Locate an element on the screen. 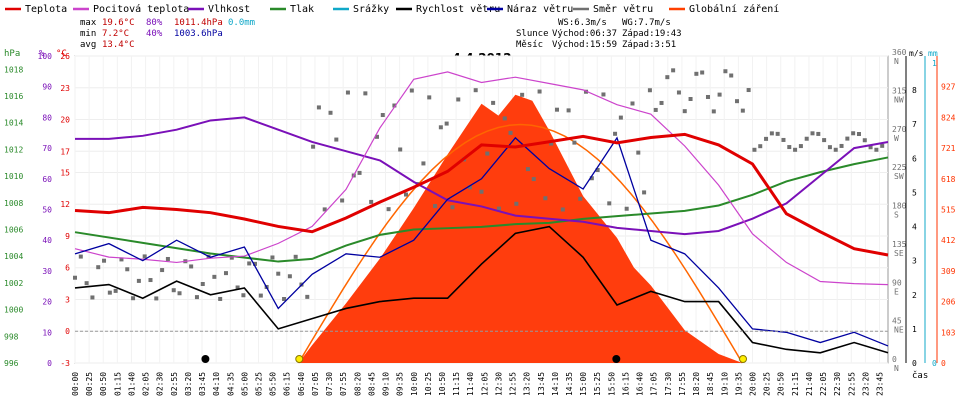 The height and width of the screenshot is (400, 966). tick-direction-deg-2: 90 is located at coordinates (897, 282).